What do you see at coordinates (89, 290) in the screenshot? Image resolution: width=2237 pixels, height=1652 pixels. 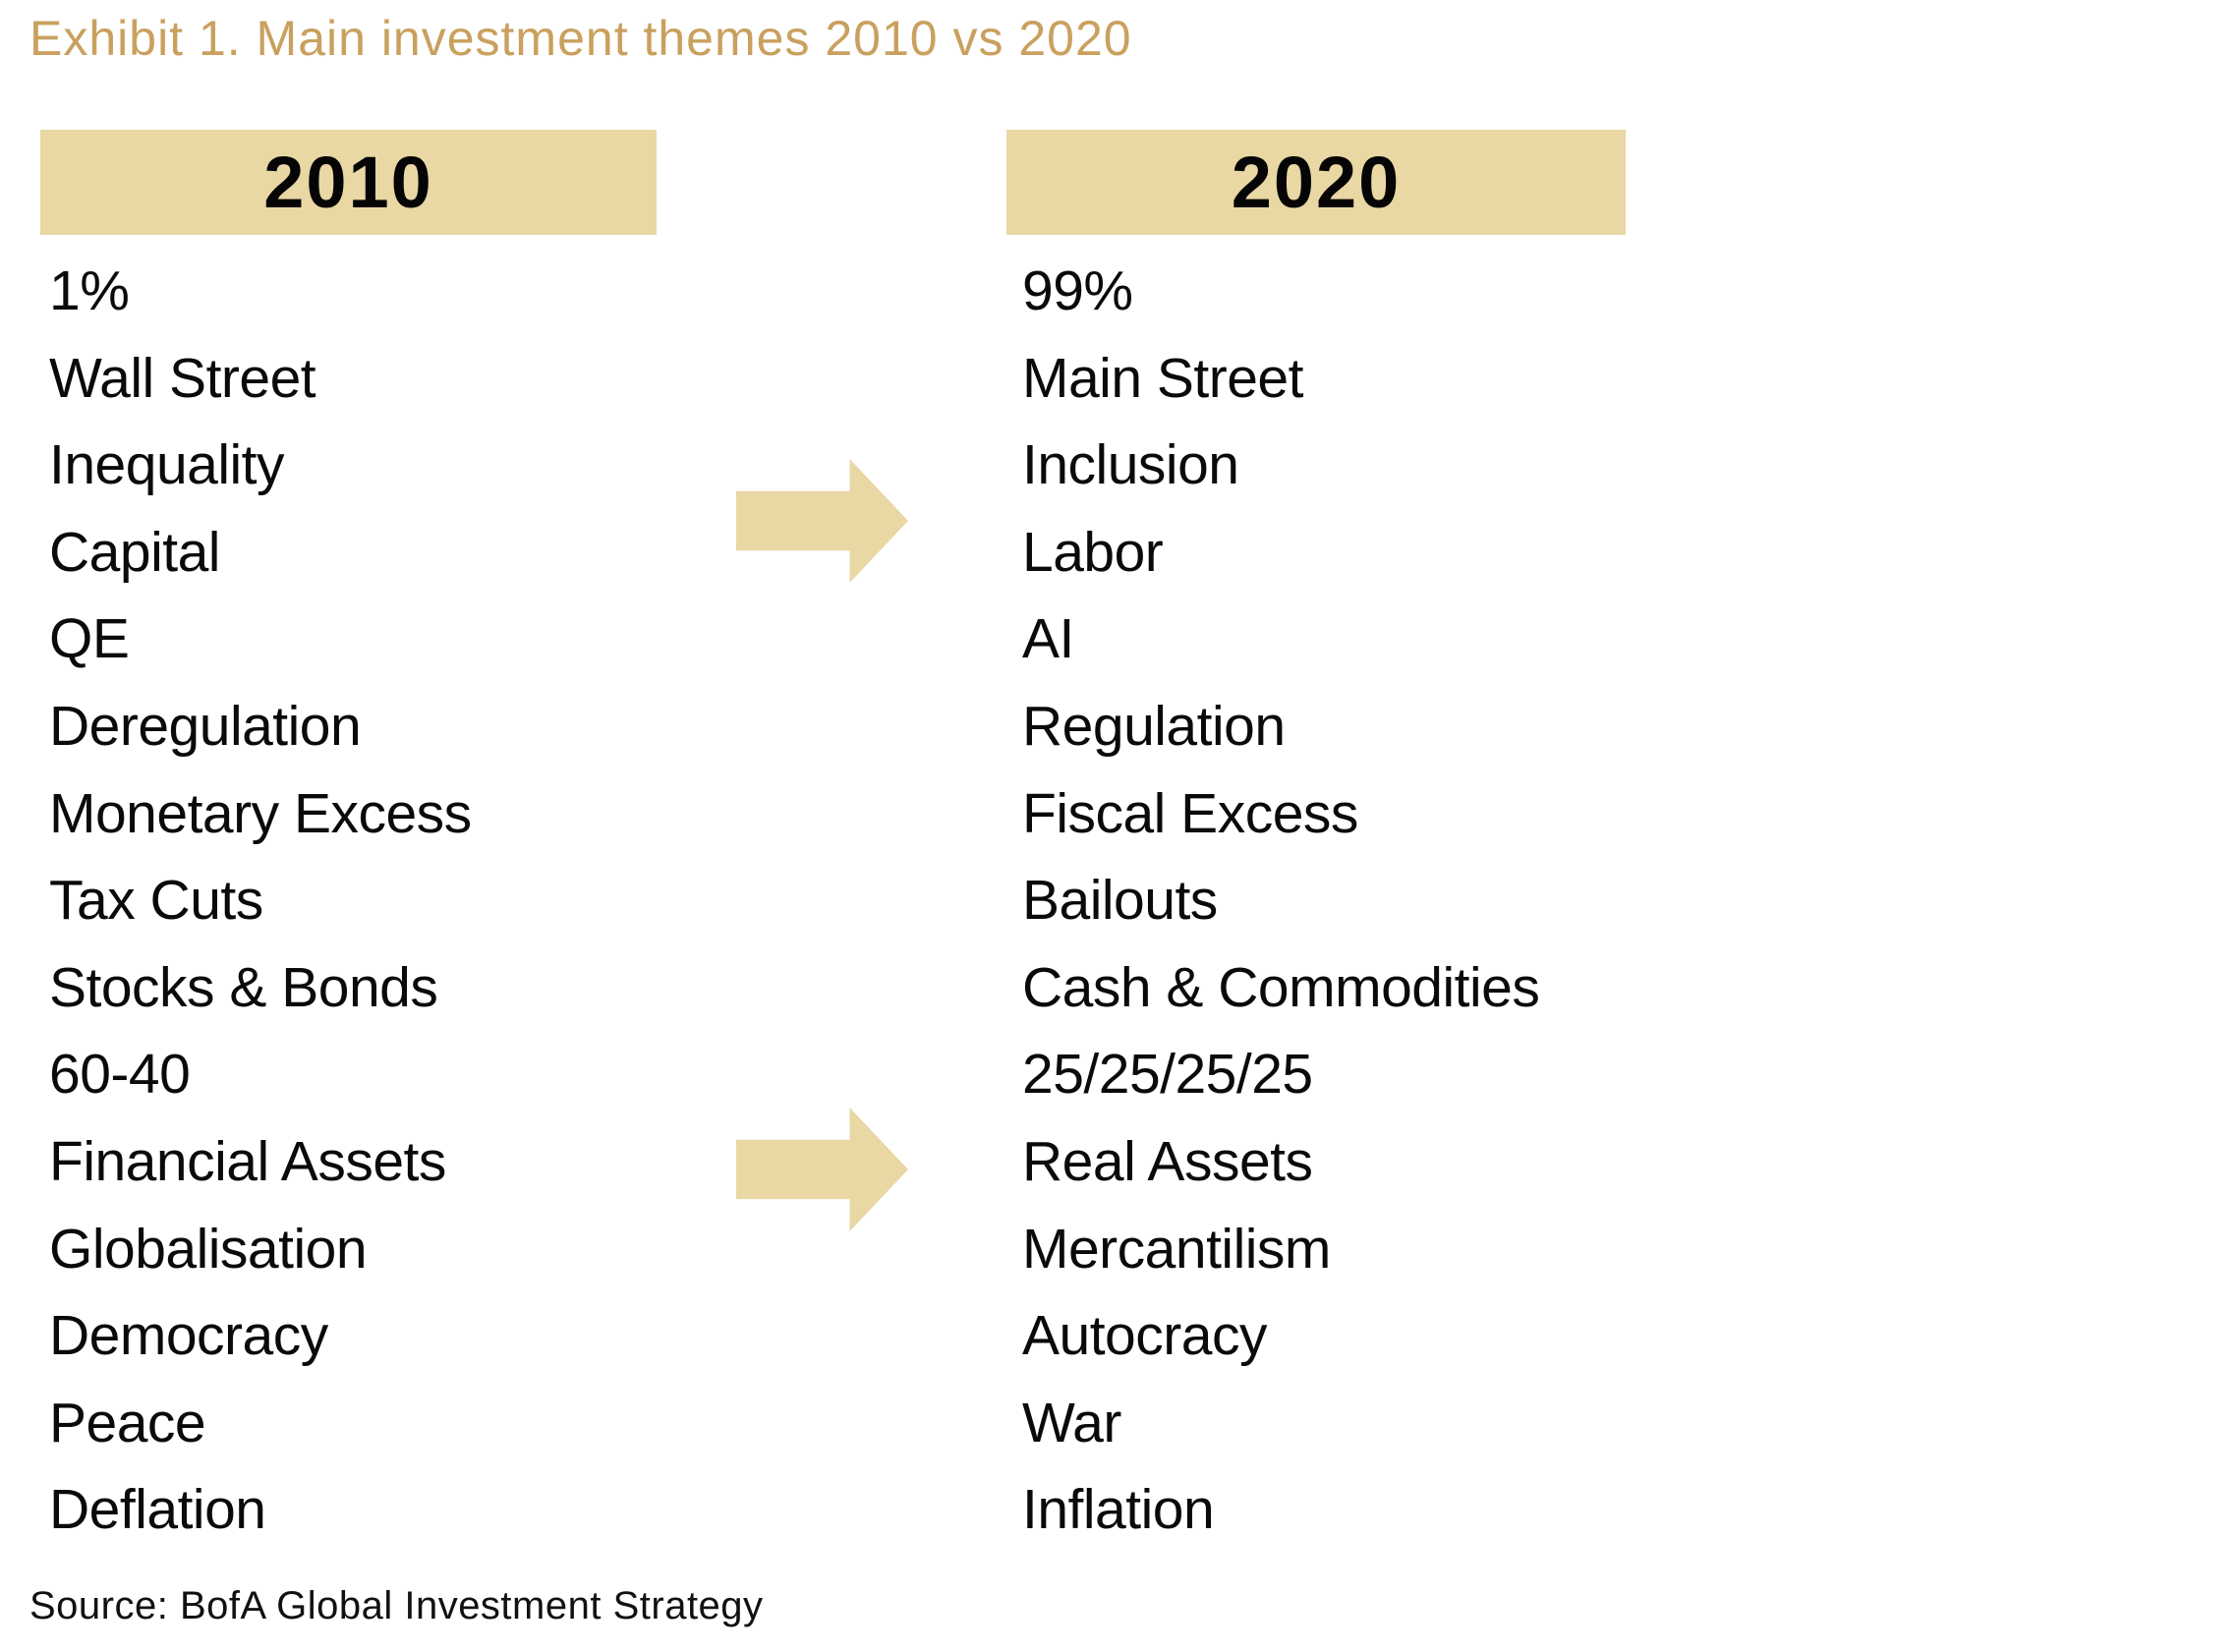 I see `theme-item: 1%` at bounding box center [89, 290].